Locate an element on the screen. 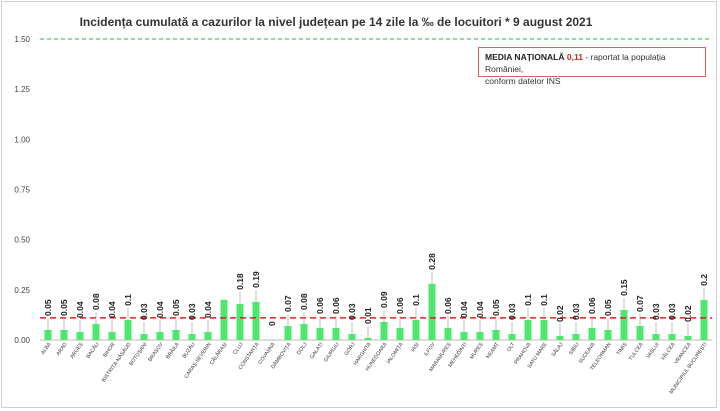  value-label: 0 is located at coordinates (272, 323).